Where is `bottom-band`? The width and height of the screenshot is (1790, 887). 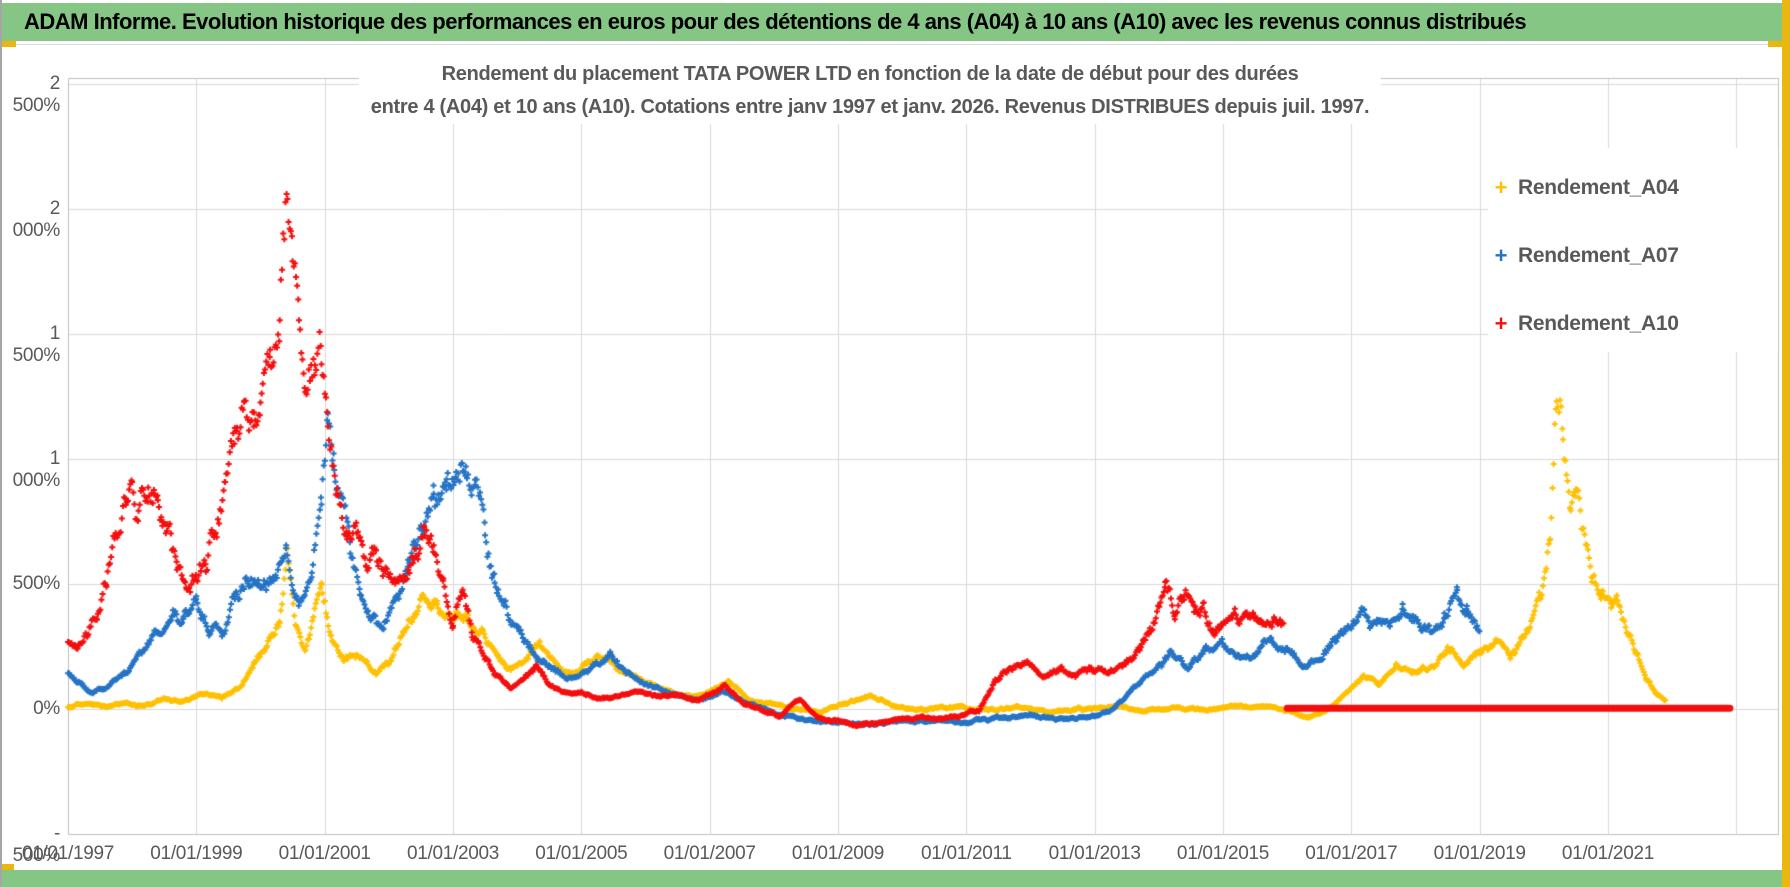 bottom-band is located at coordinates (892, 878).